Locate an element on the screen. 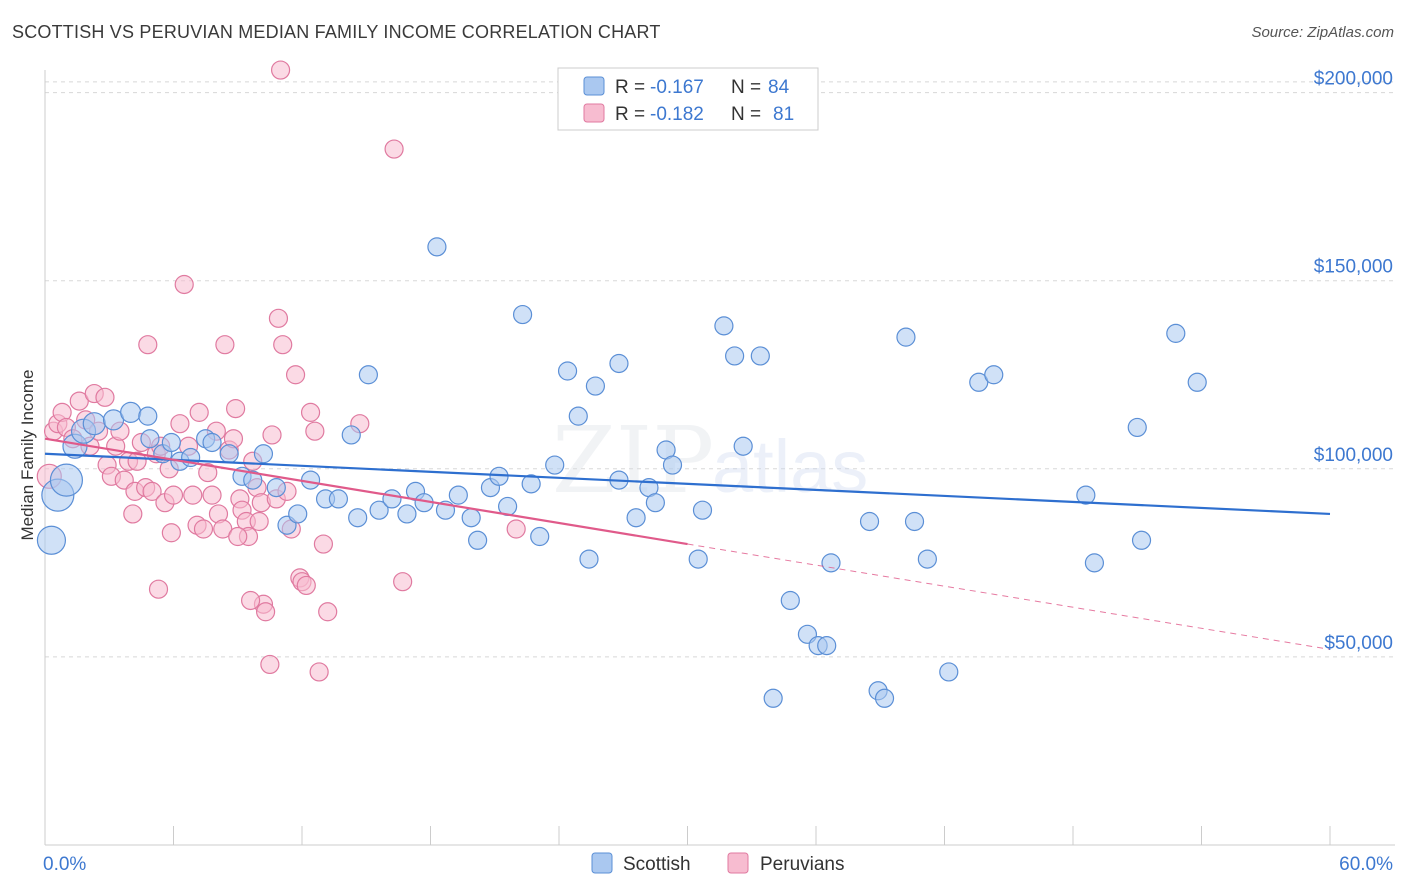 The width and height of the screenshot is (1406, 892). legend-n-value-scottish: 84 is located at coordinates (779, 87).